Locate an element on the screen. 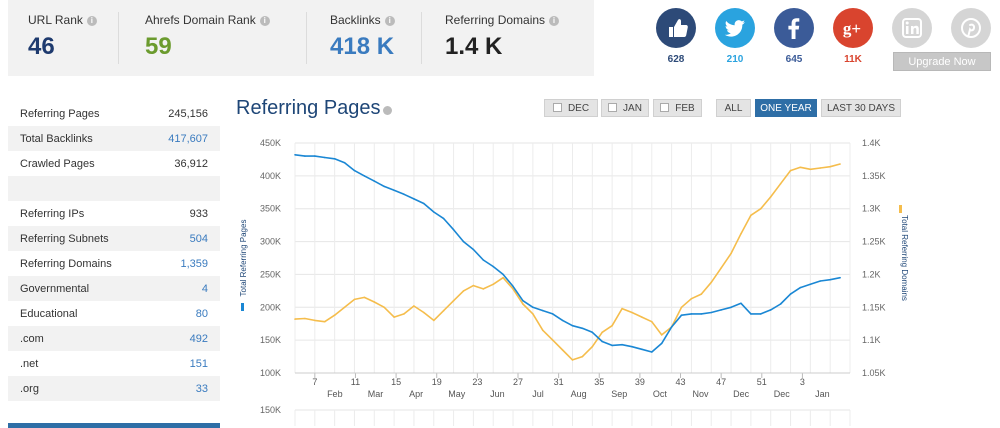  filter-feb-checkbox: FEB is located at coordinates (677, 108).